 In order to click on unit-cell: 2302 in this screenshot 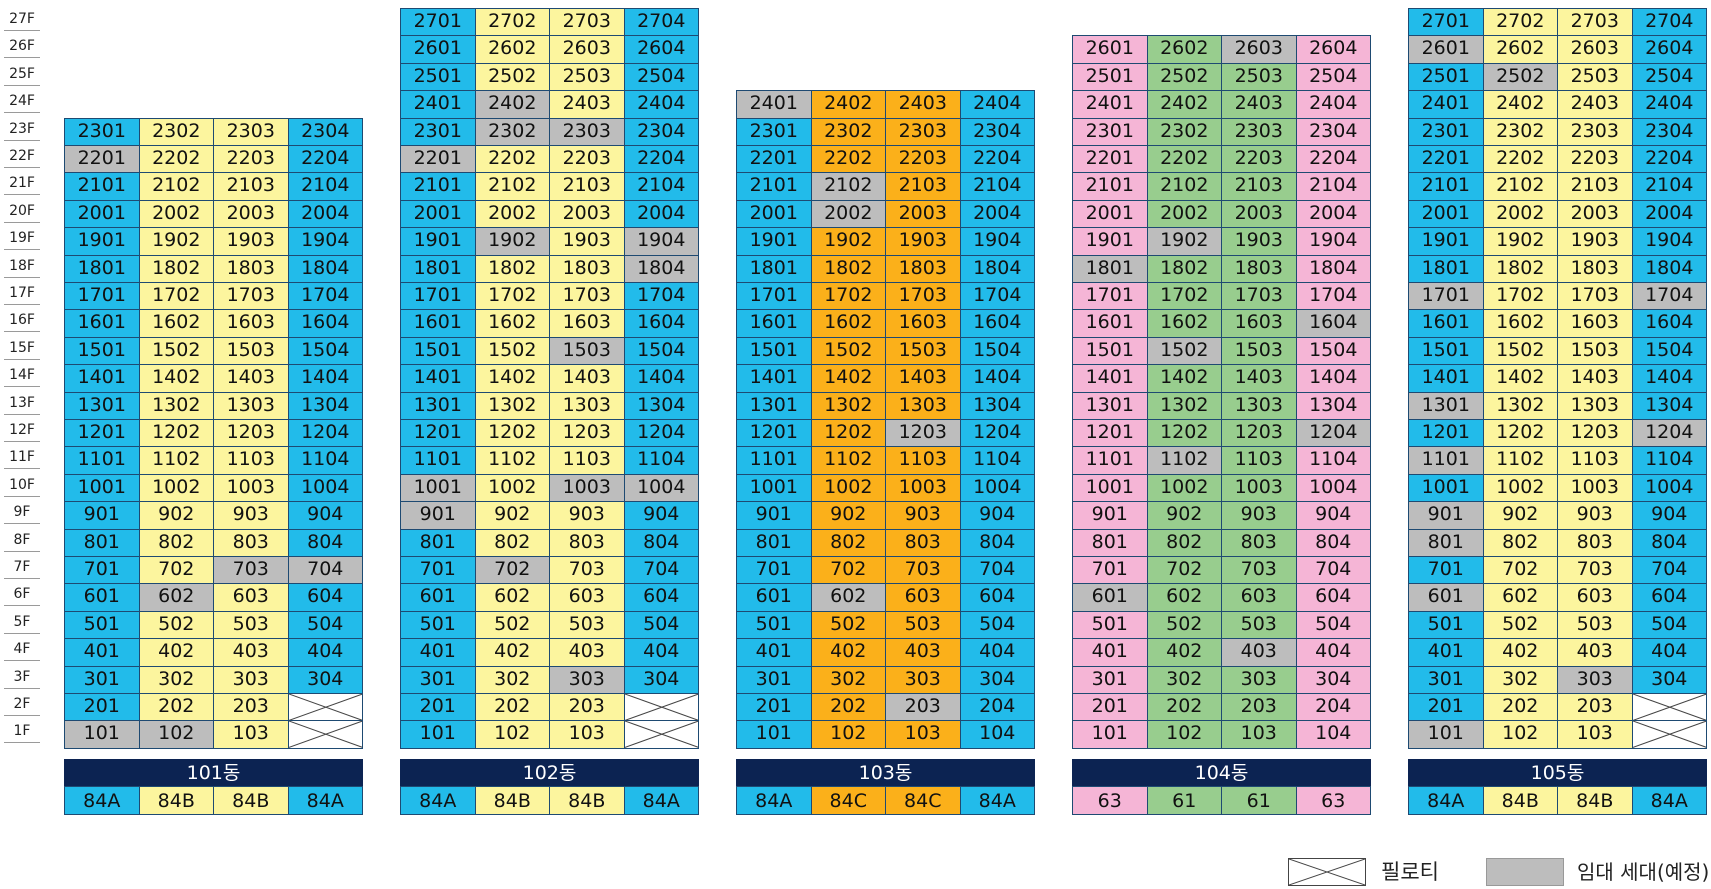, I will do `click(1184, 131)`.